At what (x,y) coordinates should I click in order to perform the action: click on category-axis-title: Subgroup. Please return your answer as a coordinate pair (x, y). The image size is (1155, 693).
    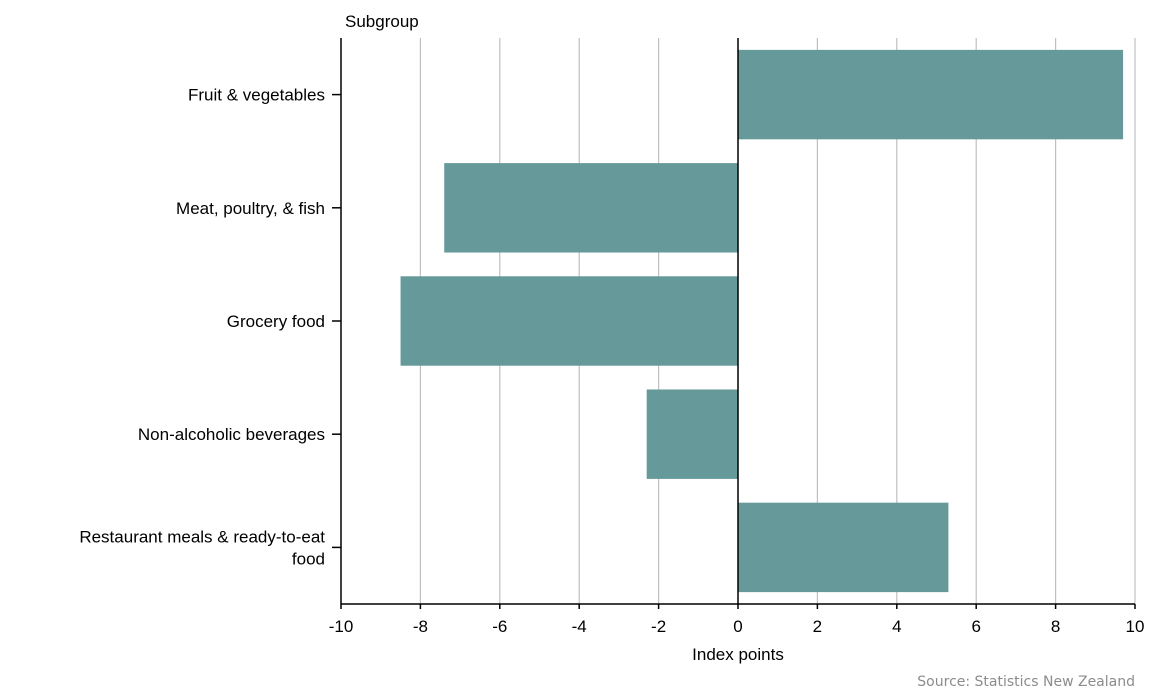
    Looking at the image, I should click on (382, 21).